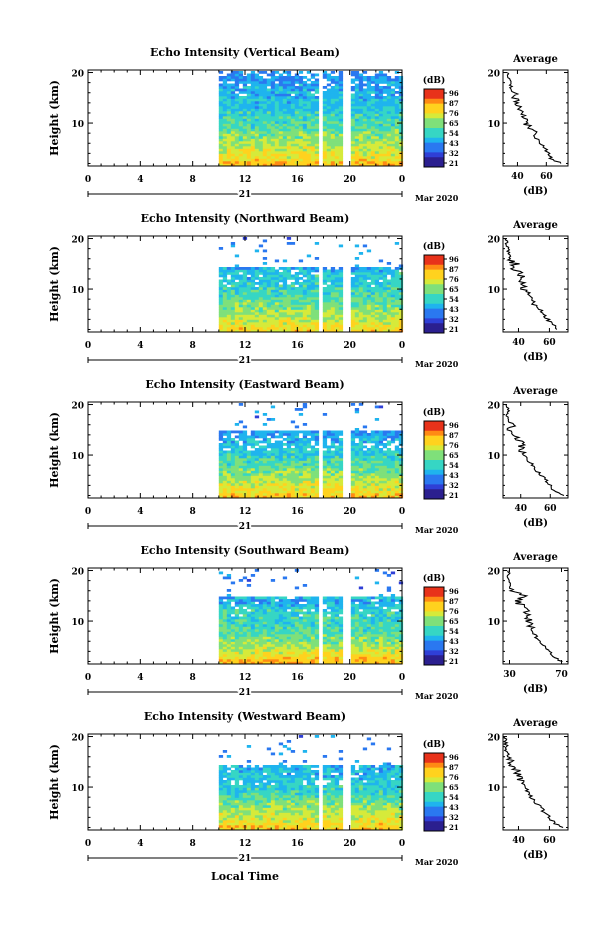  Describe the element at coordinates (535, 225) in the screenshot. I see `avg-title: Average` at that location.